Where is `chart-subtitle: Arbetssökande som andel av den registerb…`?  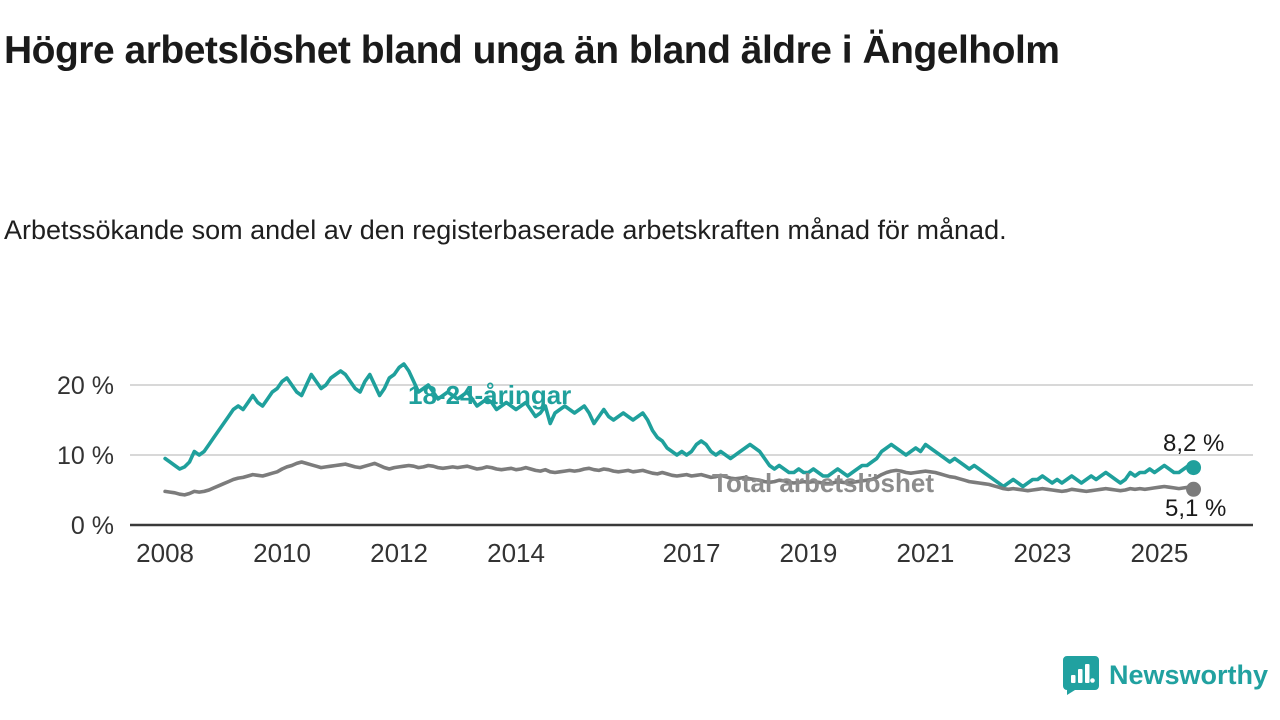 chart-subtitle: Arbetssökande som andel av den registerb… is located at coordinates (505, 230).